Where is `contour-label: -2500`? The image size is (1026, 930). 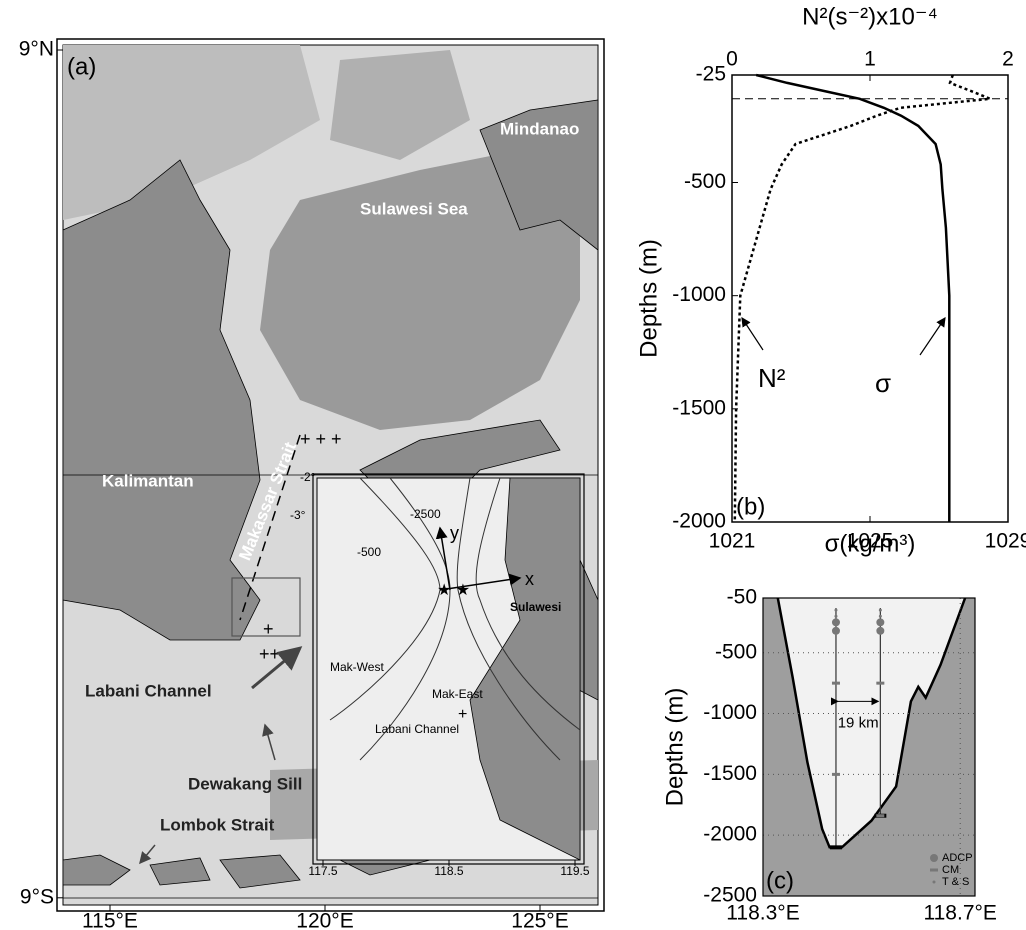 contour-label: -2500 is located at coordinates (425, 514).